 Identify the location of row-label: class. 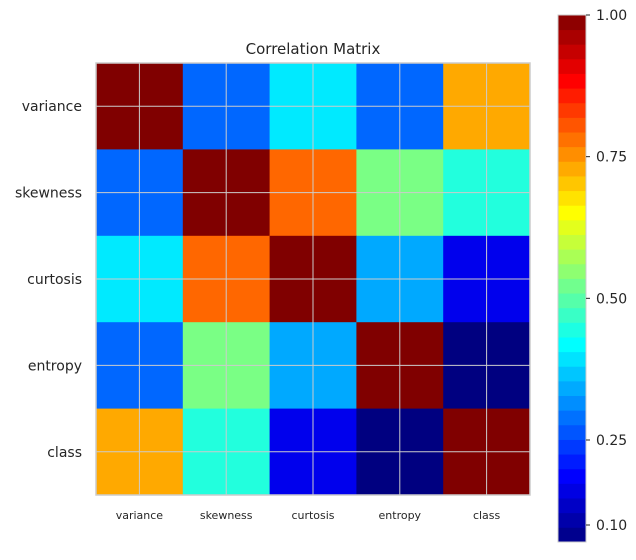
(64, 453).